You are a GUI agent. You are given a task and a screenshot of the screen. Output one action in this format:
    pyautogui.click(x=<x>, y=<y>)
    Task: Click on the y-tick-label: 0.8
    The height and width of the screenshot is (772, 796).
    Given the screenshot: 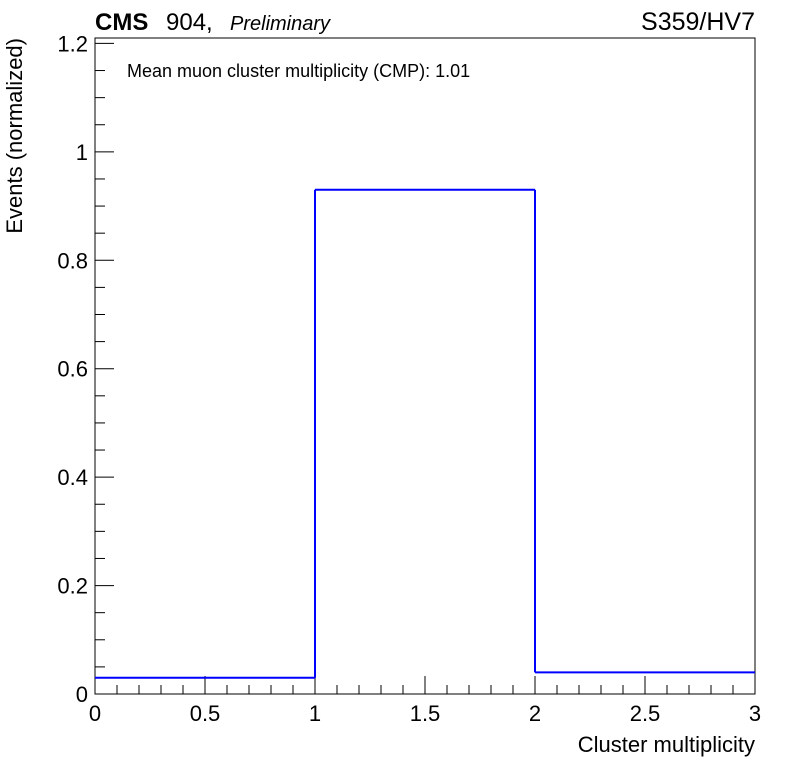 What is the action you would take?
    pyautogui.click(x=72, y=260)
    